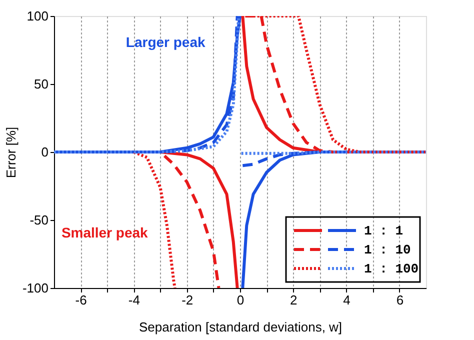 This screenshot has height=340, width=474. What do you see at coordinates (134, 300) in the screenshot?
I see `x-tick-label: -4` at bounding box center [134, 300].